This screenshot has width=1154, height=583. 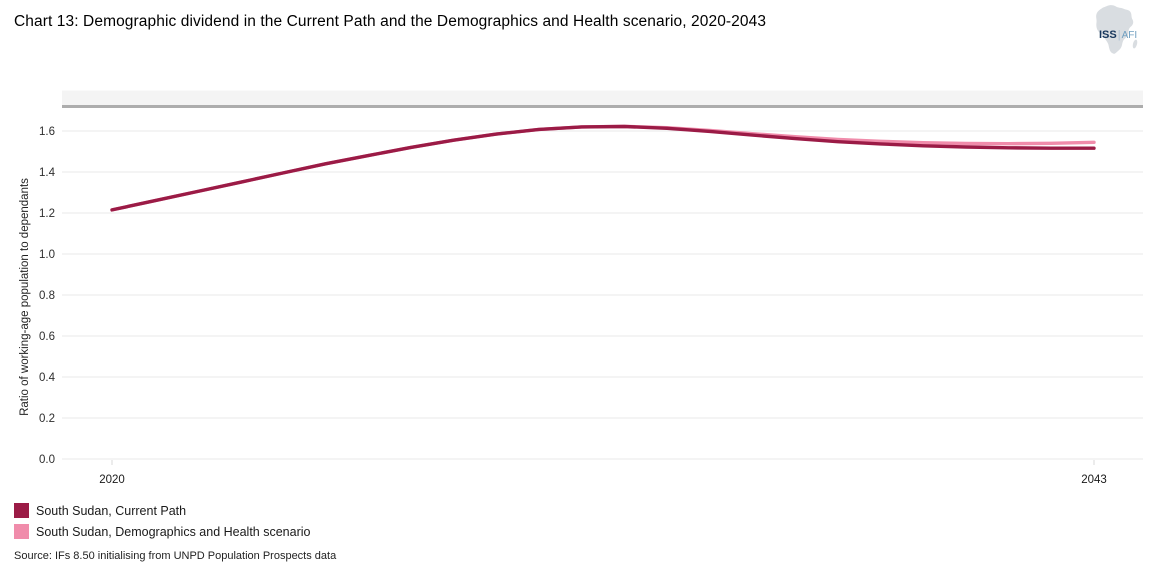 I want to click on legend-item-current-path: South Sudan, Current Path, so click(x=162, y=510).